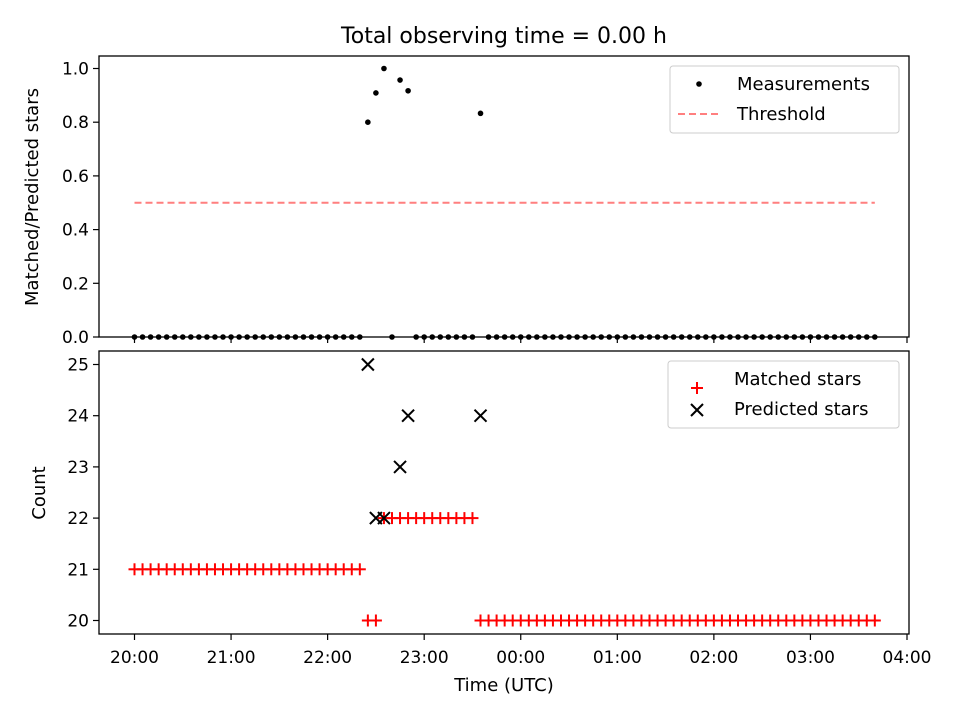  What do you see at coordinates (424, 658) in the screenshot?
I see `x-tick-label: 23:00` at bounding box center [424, 658].